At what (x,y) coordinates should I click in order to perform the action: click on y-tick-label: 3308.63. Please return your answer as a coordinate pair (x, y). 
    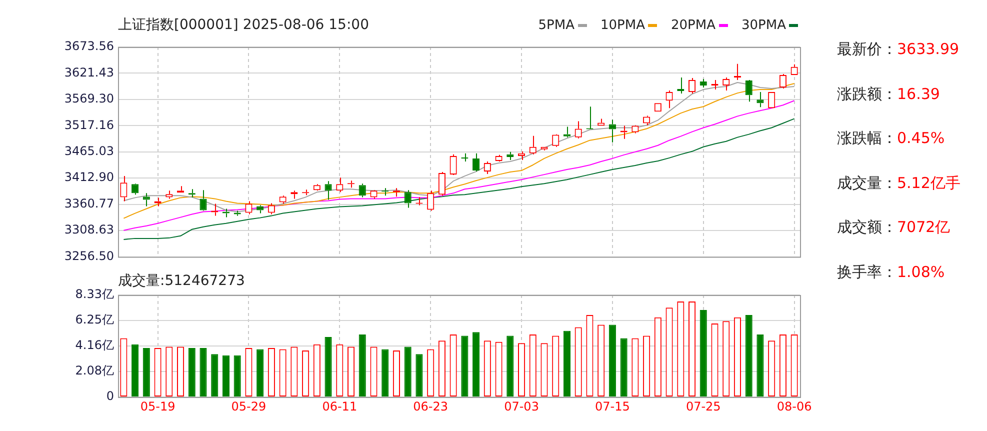
    Looking at the image, I should click on (89, 229).